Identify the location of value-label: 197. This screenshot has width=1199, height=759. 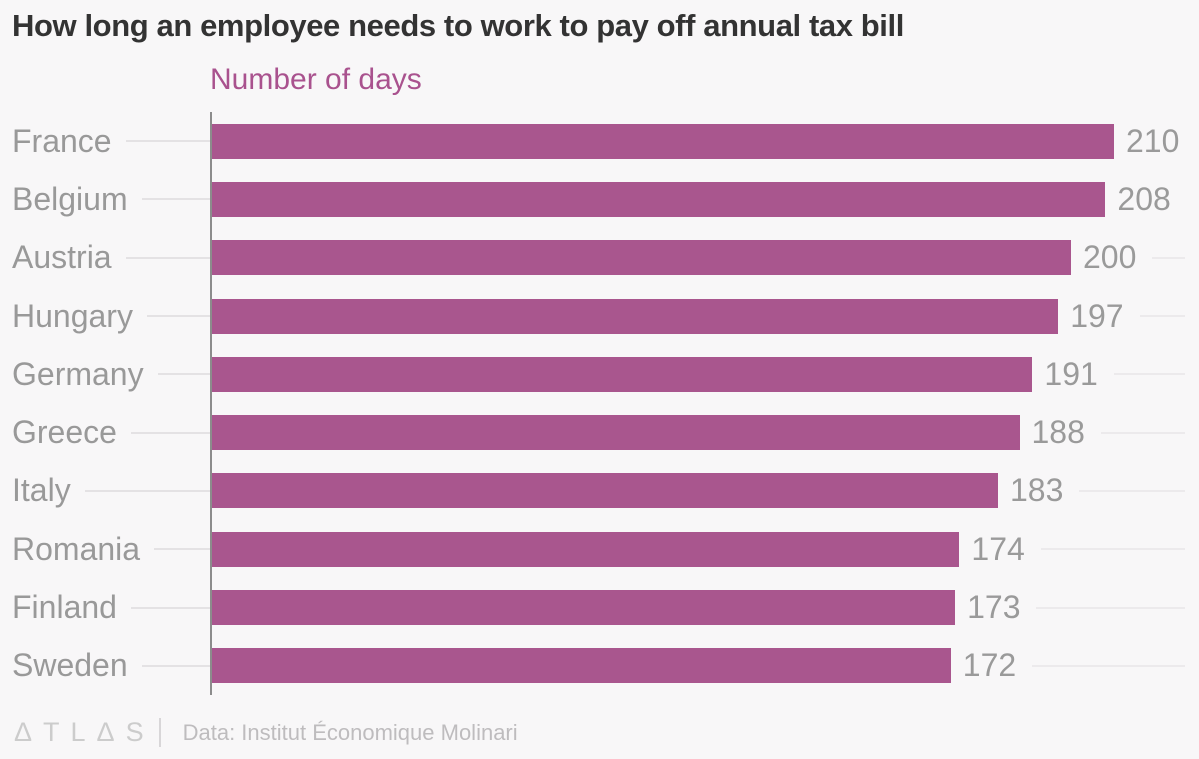
(1097, 315).